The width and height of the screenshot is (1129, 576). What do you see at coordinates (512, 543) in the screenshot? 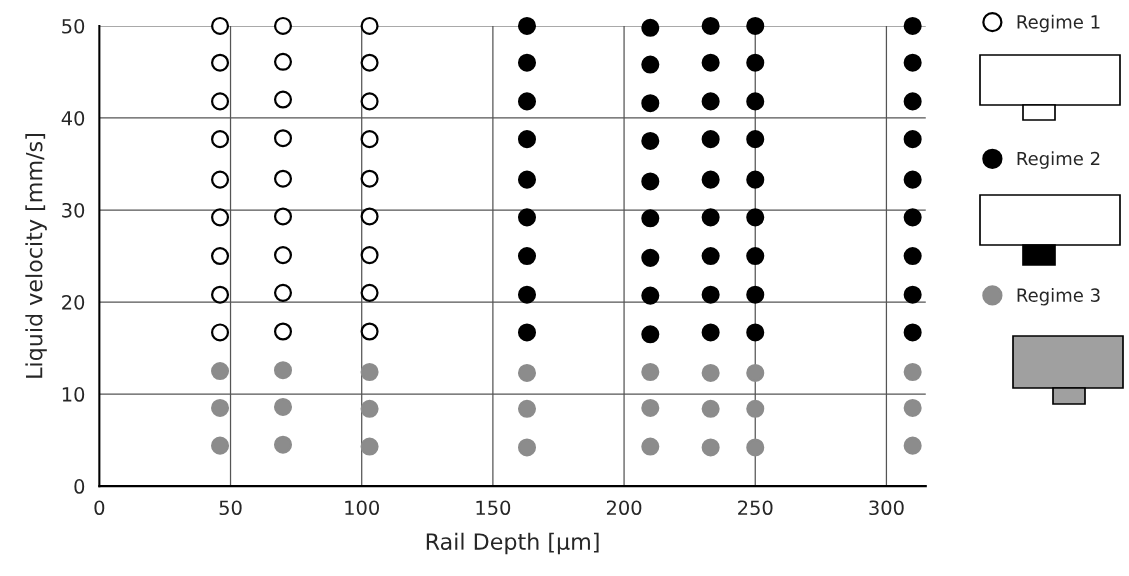
I see `x-axis-title: Rail Depth [µm]` at bounding box center [512, 543].